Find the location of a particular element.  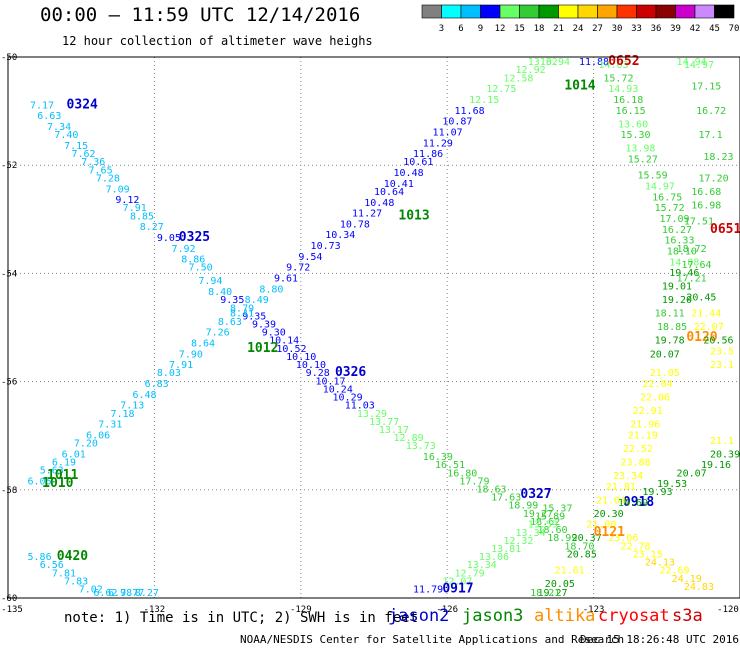

wave-height-value: 16.72 is located at coordinates (711, 111).